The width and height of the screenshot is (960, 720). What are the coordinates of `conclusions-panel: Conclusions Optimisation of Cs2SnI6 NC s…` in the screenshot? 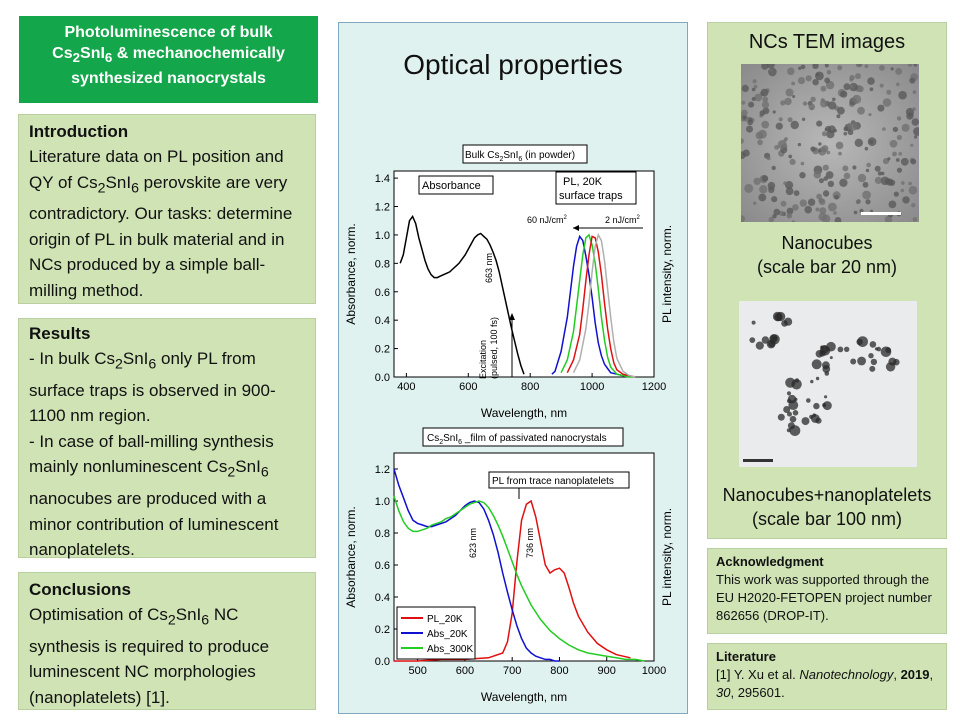 It's located at (167, 641).